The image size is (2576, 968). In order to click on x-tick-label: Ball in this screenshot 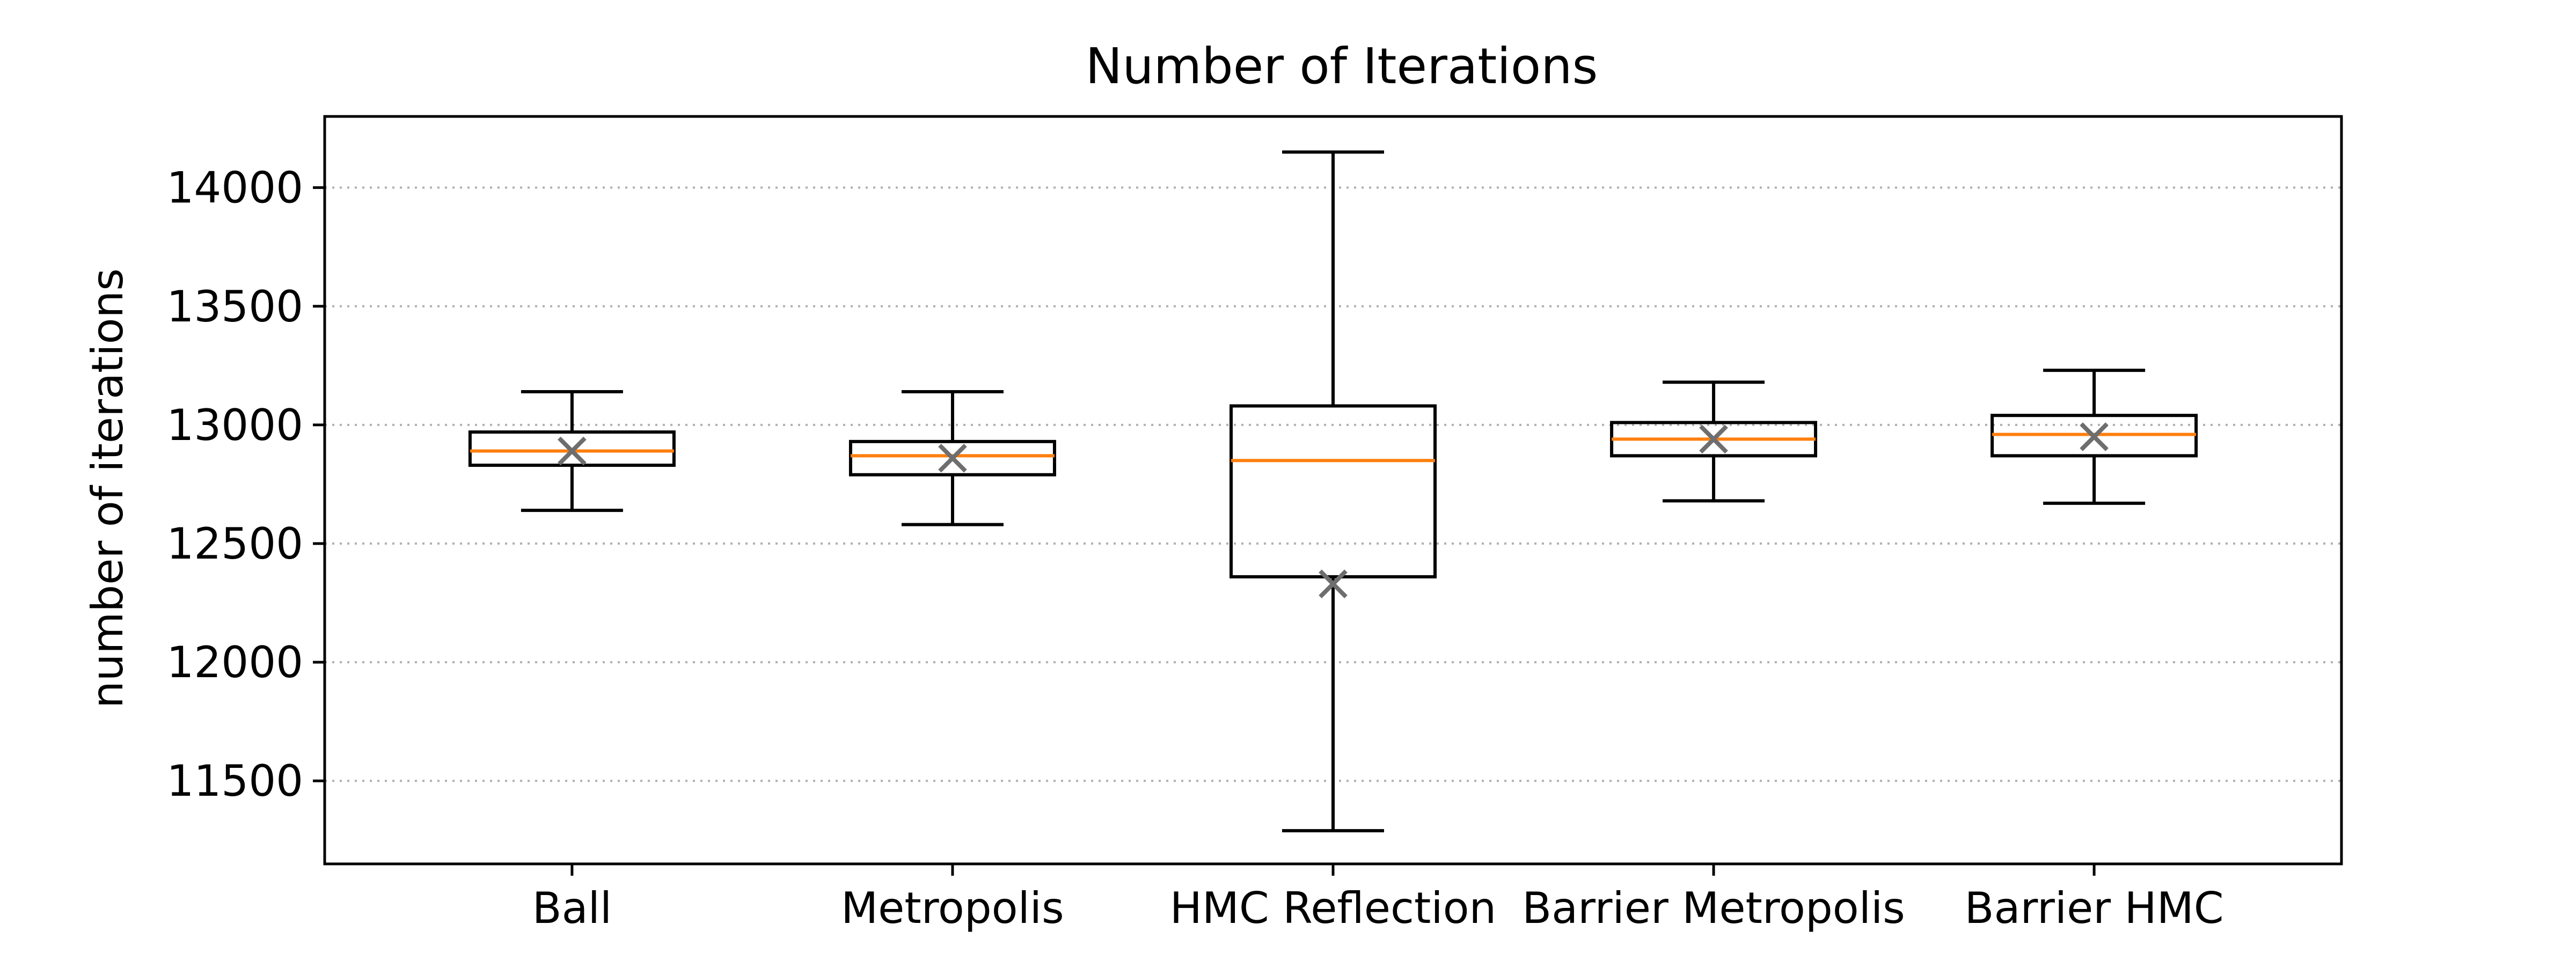, I will do `click(572, 908)`.